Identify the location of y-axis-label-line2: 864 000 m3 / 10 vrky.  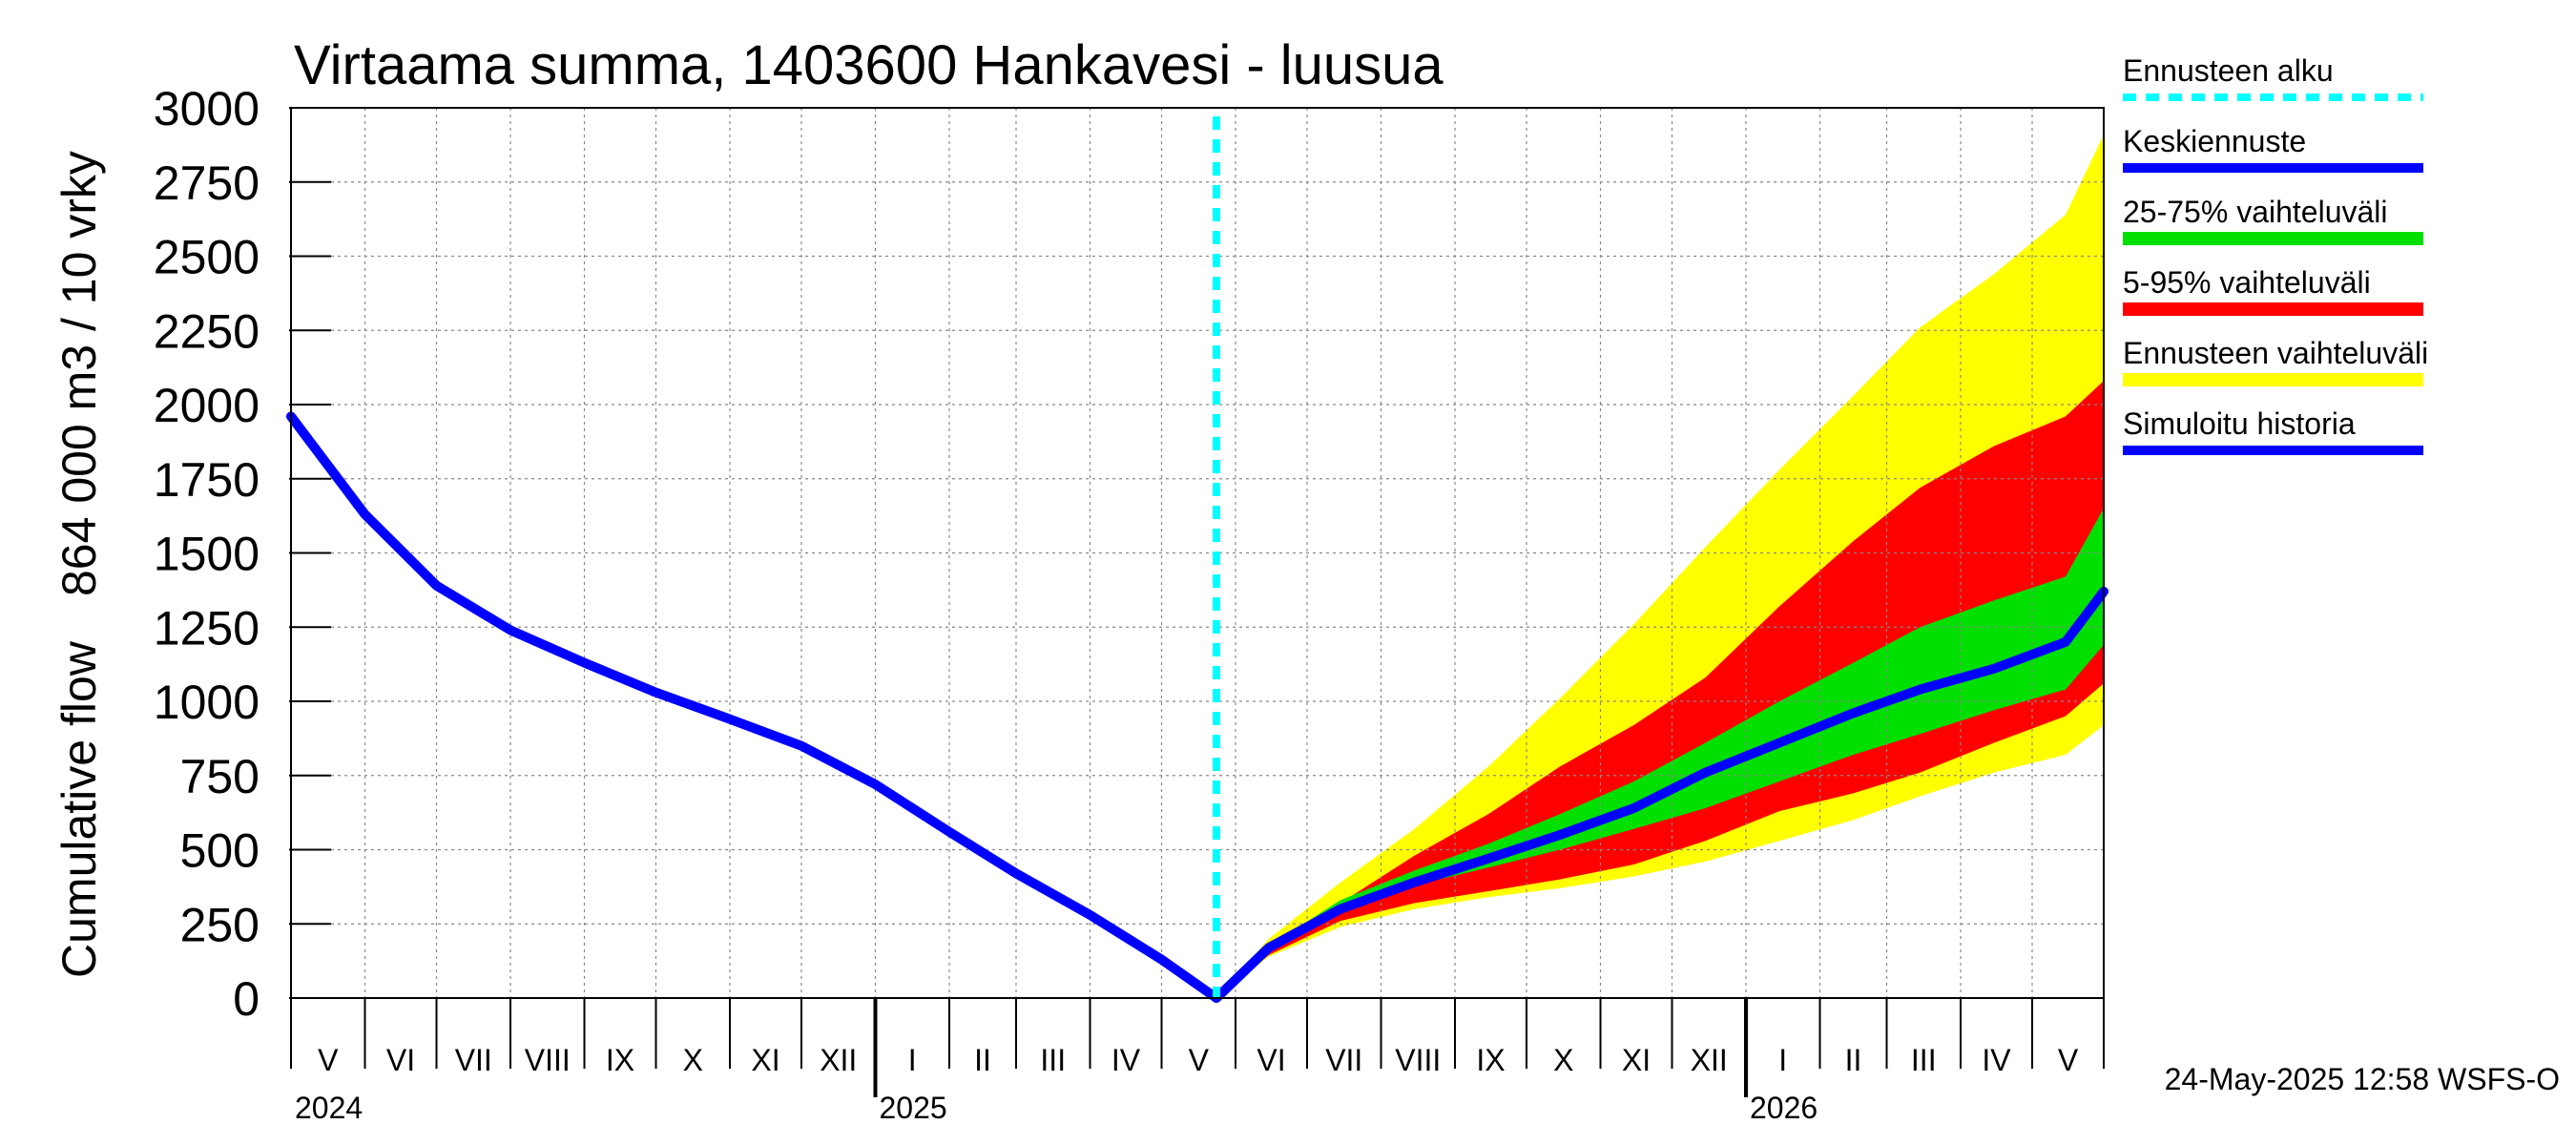
(79, 374).